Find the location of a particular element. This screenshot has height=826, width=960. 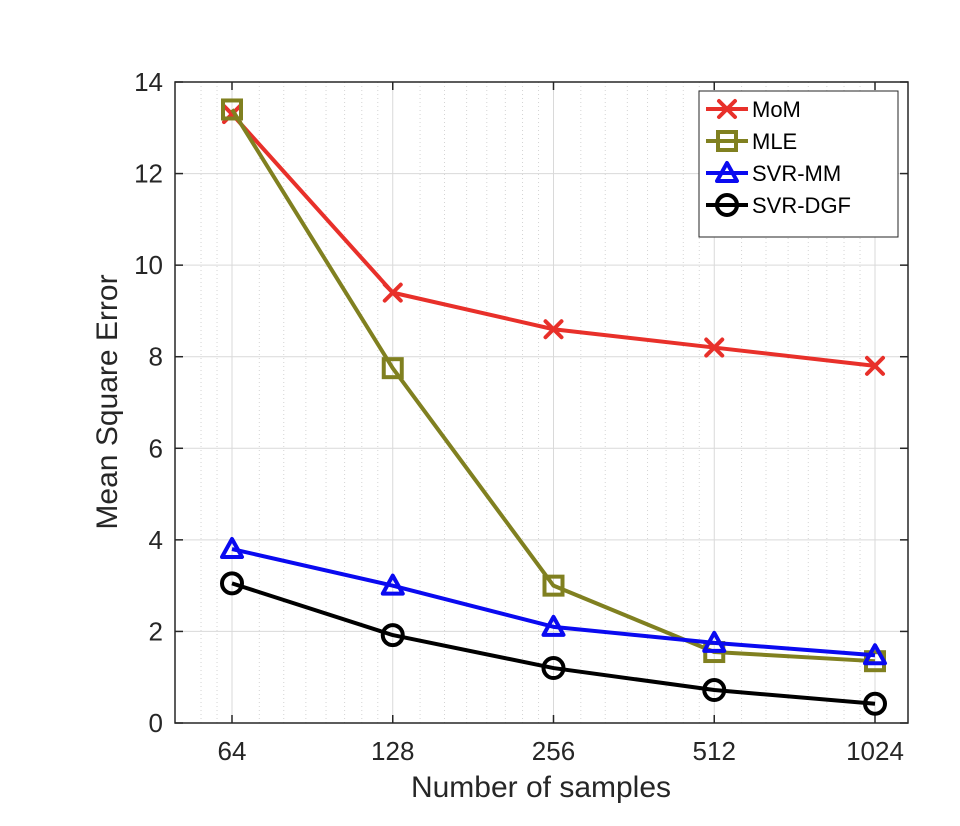

legend-item-mle: MLE is located at coordinates (751, 141).